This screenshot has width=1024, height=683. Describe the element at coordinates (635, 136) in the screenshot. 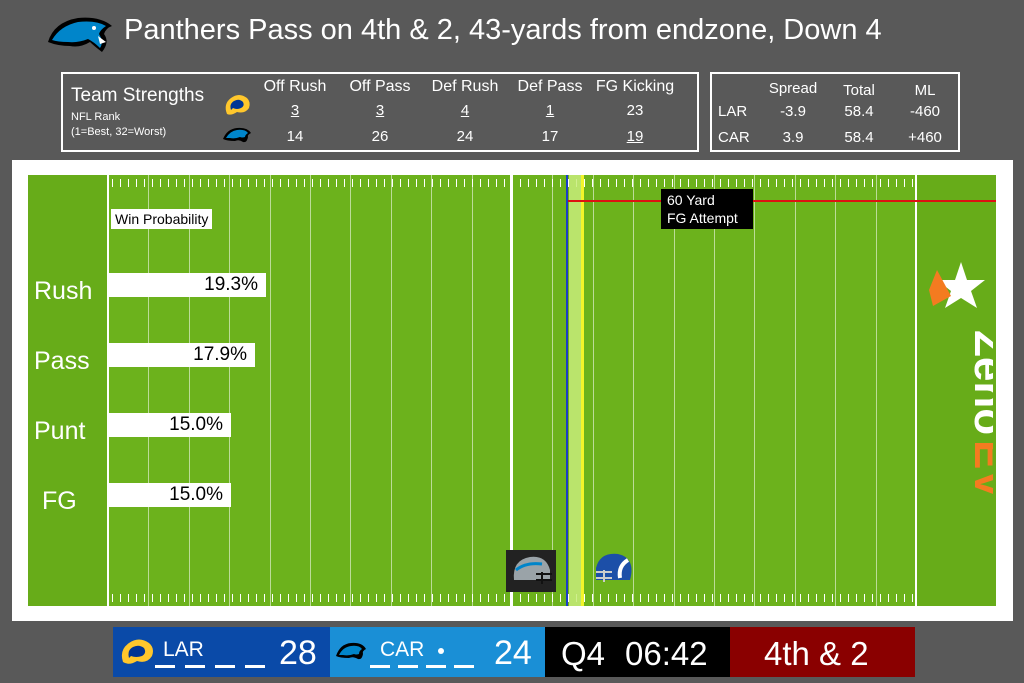

I see `car-rank: 19` at that location.